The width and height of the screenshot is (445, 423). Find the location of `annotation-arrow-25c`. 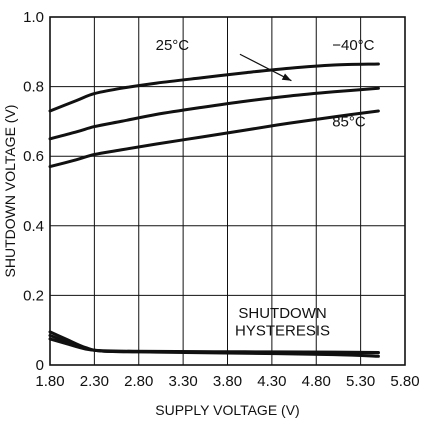

annotation-arrow-25c is located at coordinates (265, 67).